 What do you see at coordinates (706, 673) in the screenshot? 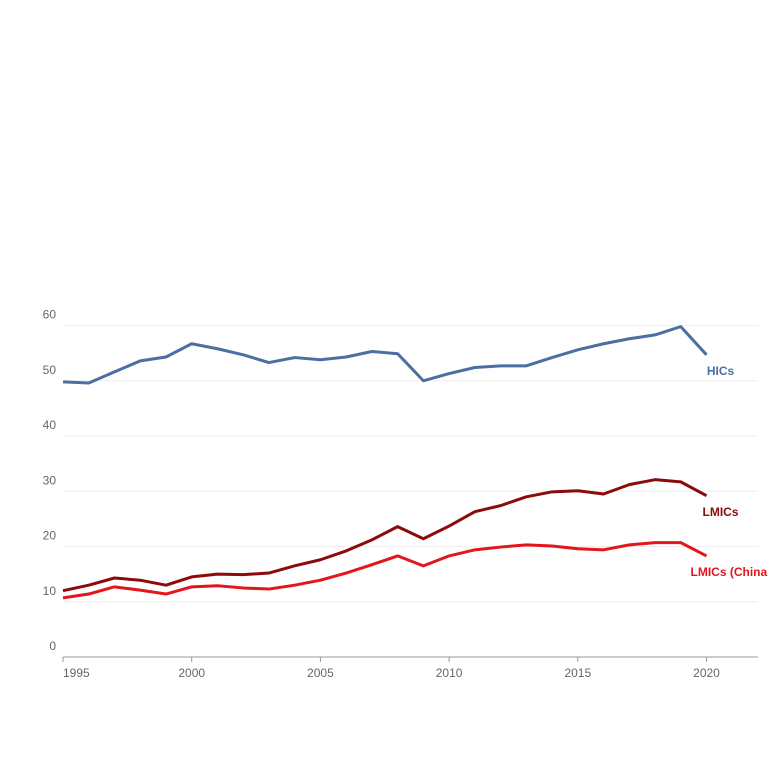
I see `x-tick-label: 2020` at bounding box center [706, 673].